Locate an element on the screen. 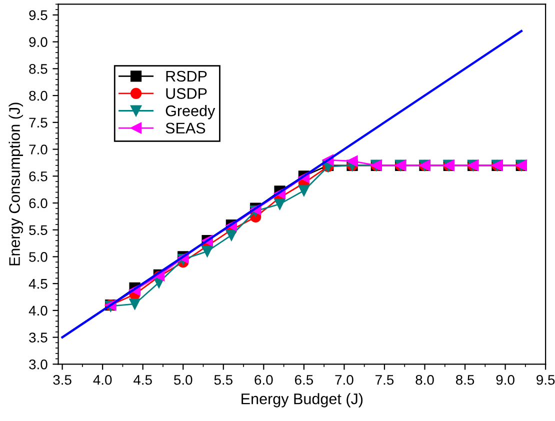  y-tick-label: 7.0 is located at coordinates (38, 149).